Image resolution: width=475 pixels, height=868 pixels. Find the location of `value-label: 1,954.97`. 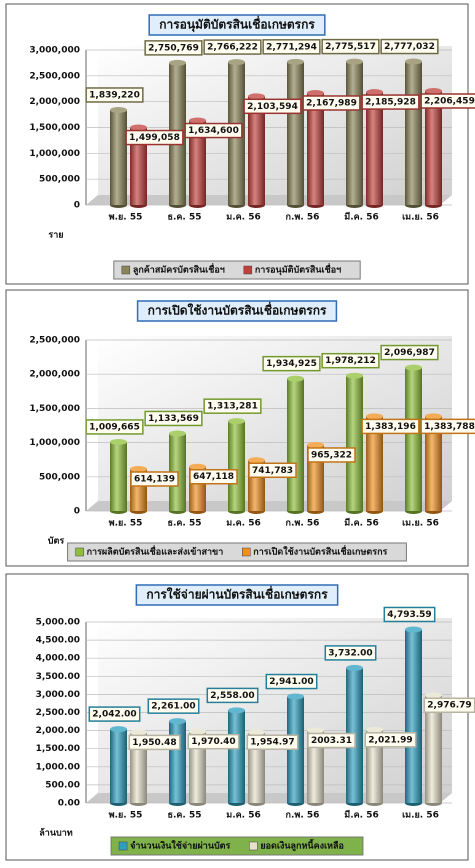

value-label: 1,954.97 is located at coordinates (272, 743).